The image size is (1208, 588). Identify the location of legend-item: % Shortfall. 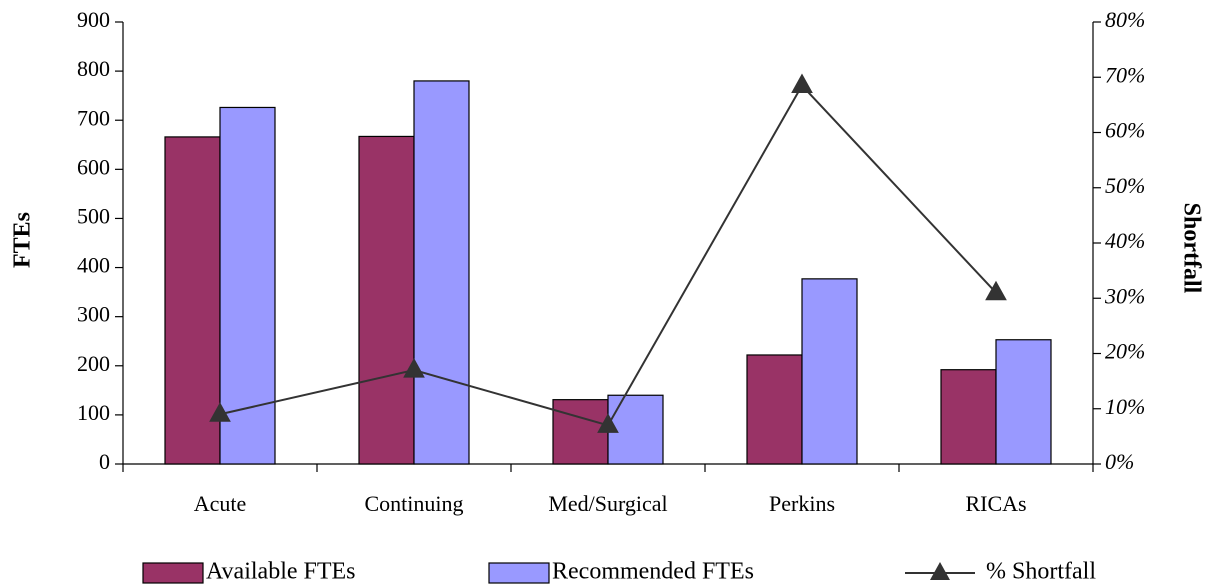
(1000, 572).